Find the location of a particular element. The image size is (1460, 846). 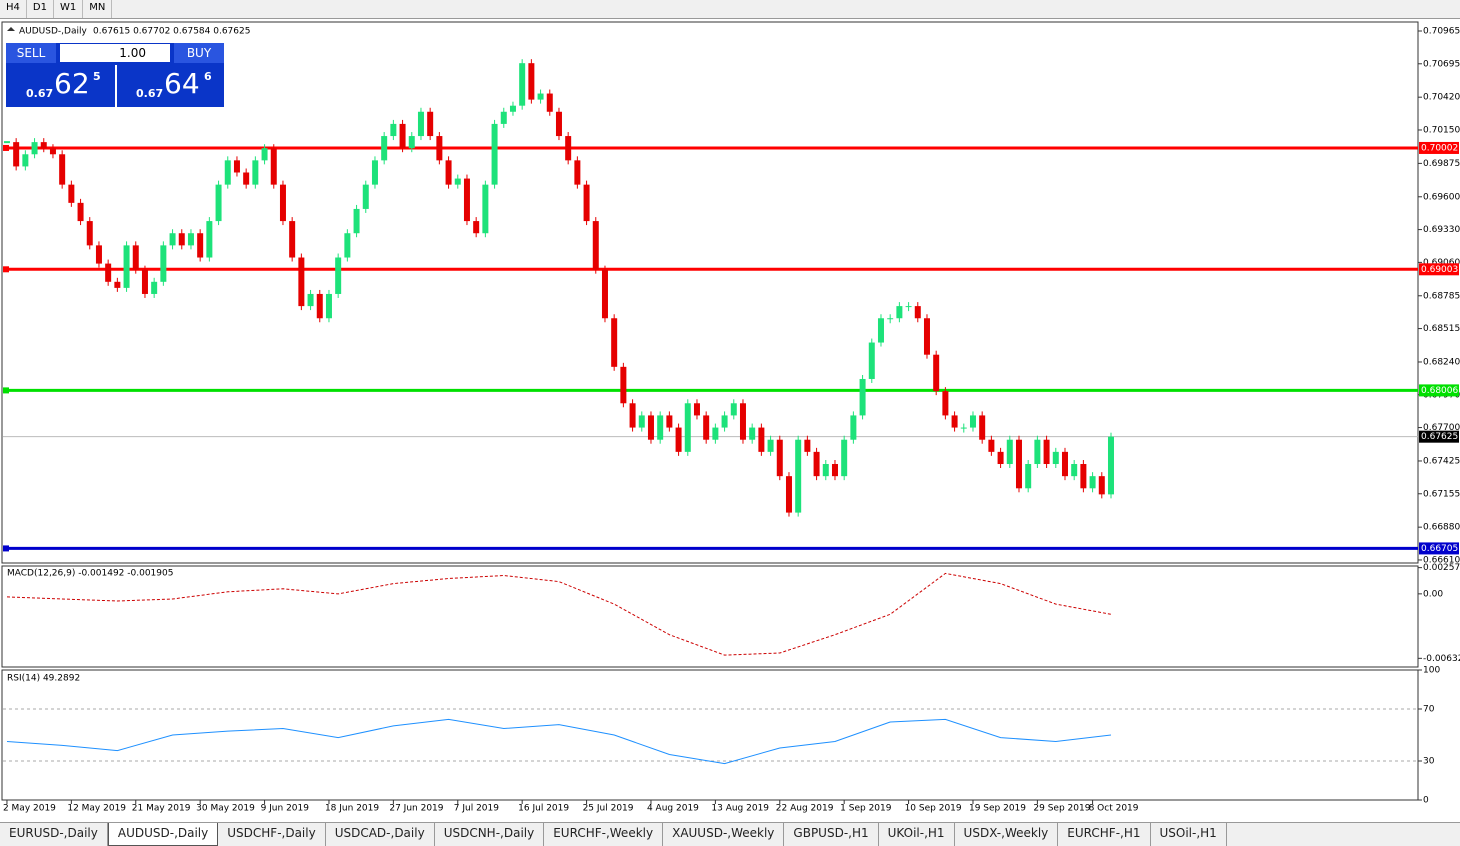

y-tick-label: -0.006320 is located at coordinates (1441, 659).